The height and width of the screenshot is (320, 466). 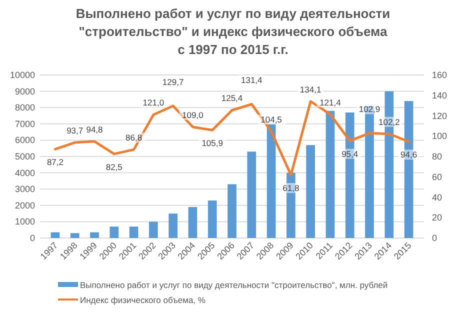 I want to click on y2-tick-label: 0, so click(x=435, y=238).